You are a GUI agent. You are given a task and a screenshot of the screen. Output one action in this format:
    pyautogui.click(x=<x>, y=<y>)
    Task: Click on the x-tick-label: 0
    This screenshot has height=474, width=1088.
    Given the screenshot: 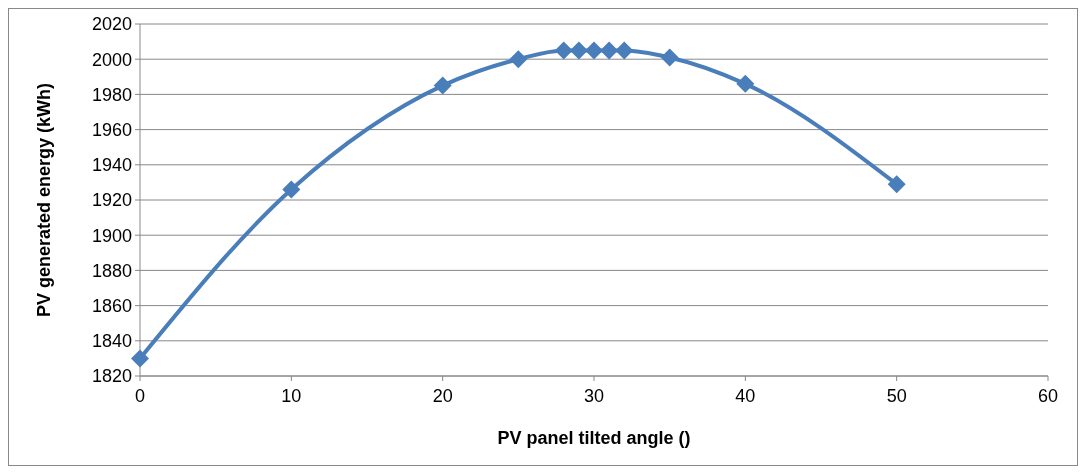 What is the action you would take?
    pyautogui.click(x=140, y=396)
    